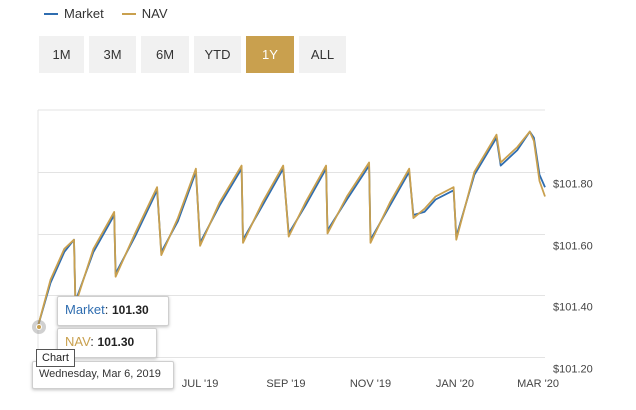 The image size is (636, 410). Describe the element at coordinates (55, 358) in the screenshot. I see `hover-tip-chart: Chart` at that location.